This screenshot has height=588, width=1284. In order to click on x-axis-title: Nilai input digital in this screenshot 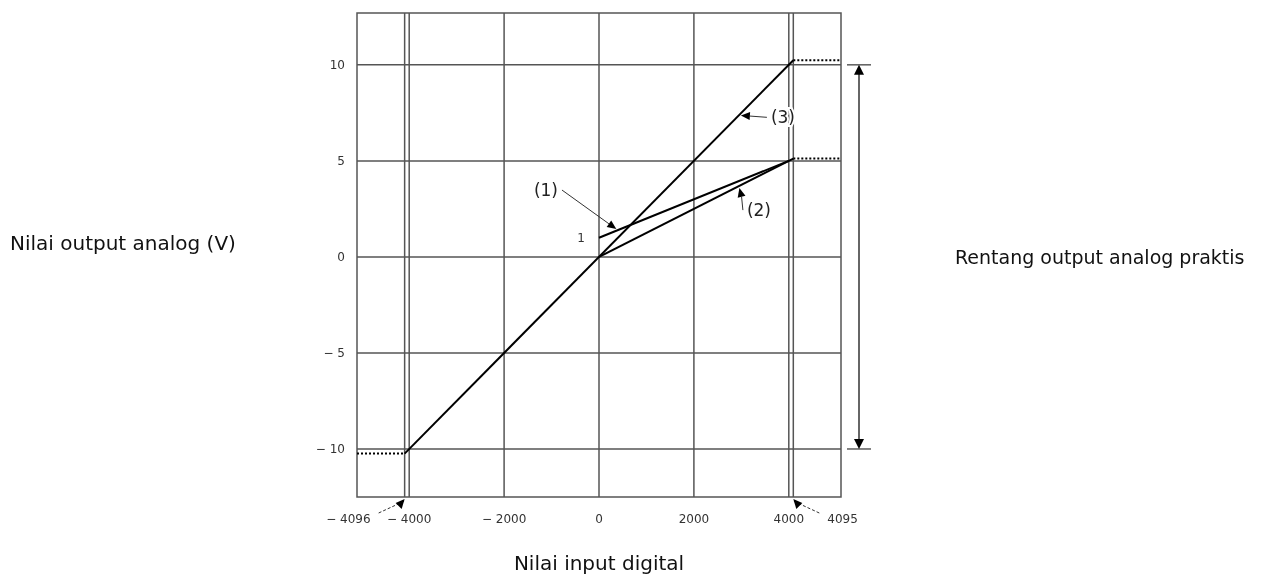, I will do `click(599, 563)`.